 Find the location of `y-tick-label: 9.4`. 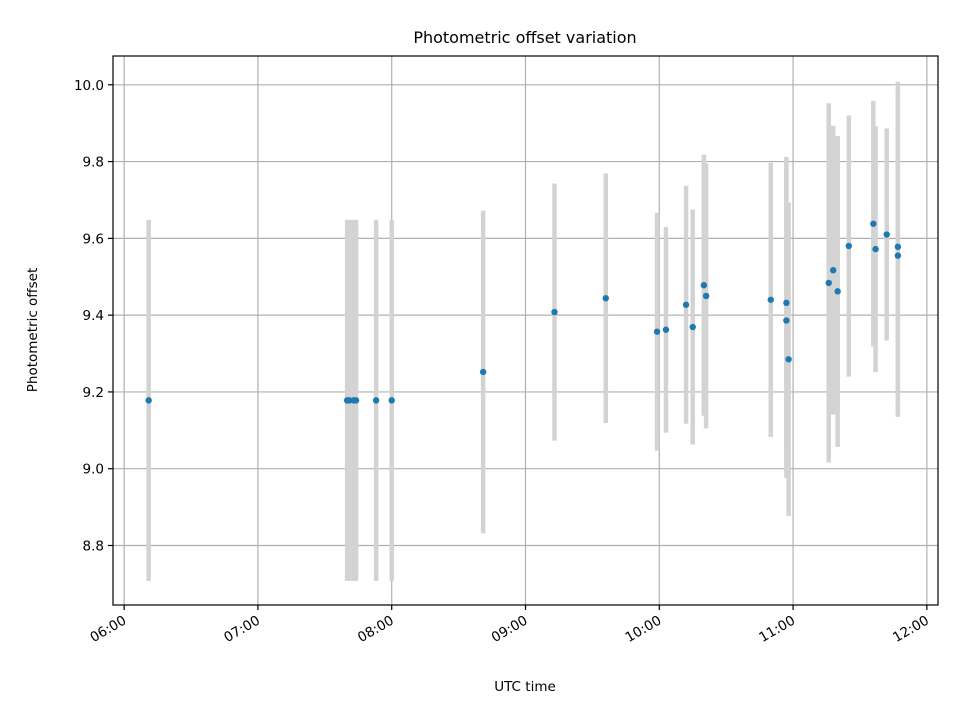

y-tick-label: 9.4 is located at coordinates (93, 316).